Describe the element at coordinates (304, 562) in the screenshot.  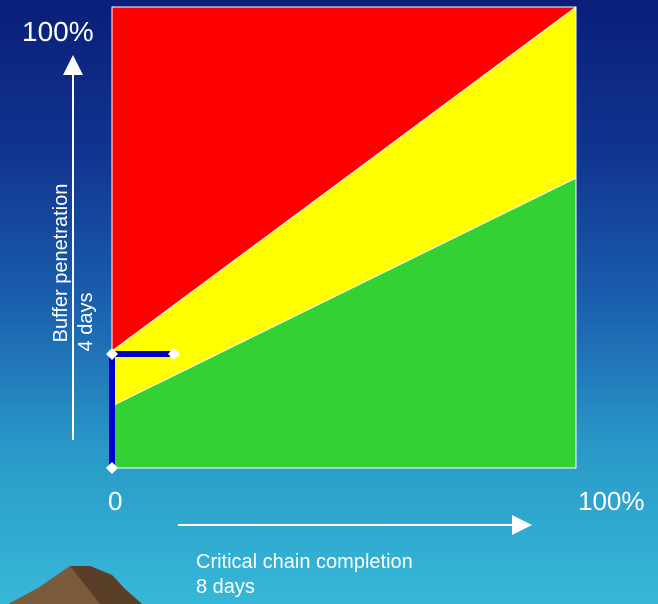
I see `x-axis-title: Critical chain completion` at that location.